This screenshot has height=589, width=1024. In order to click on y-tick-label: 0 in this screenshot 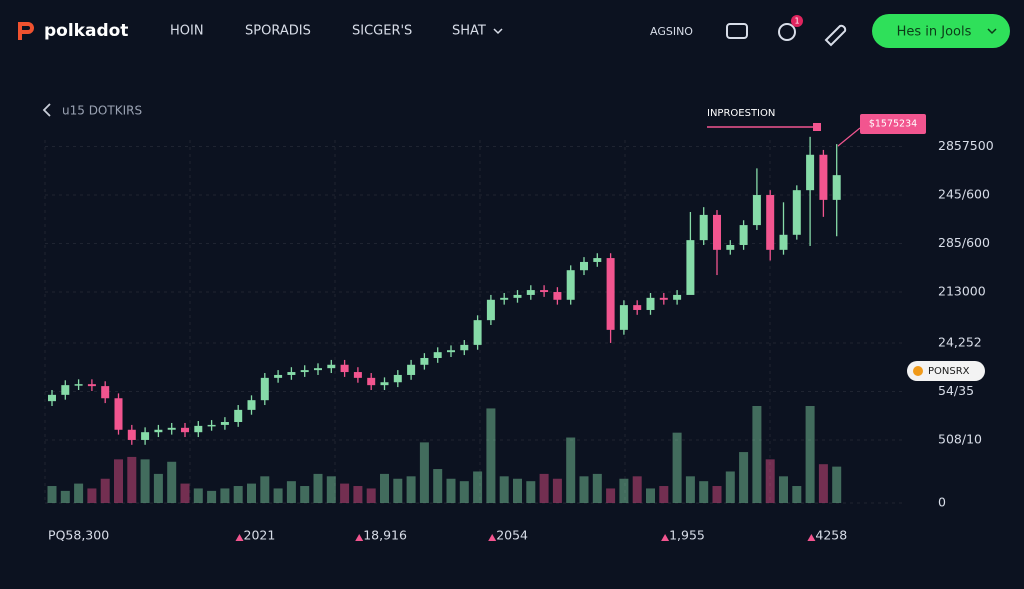, I will do `click(942, 502)`.